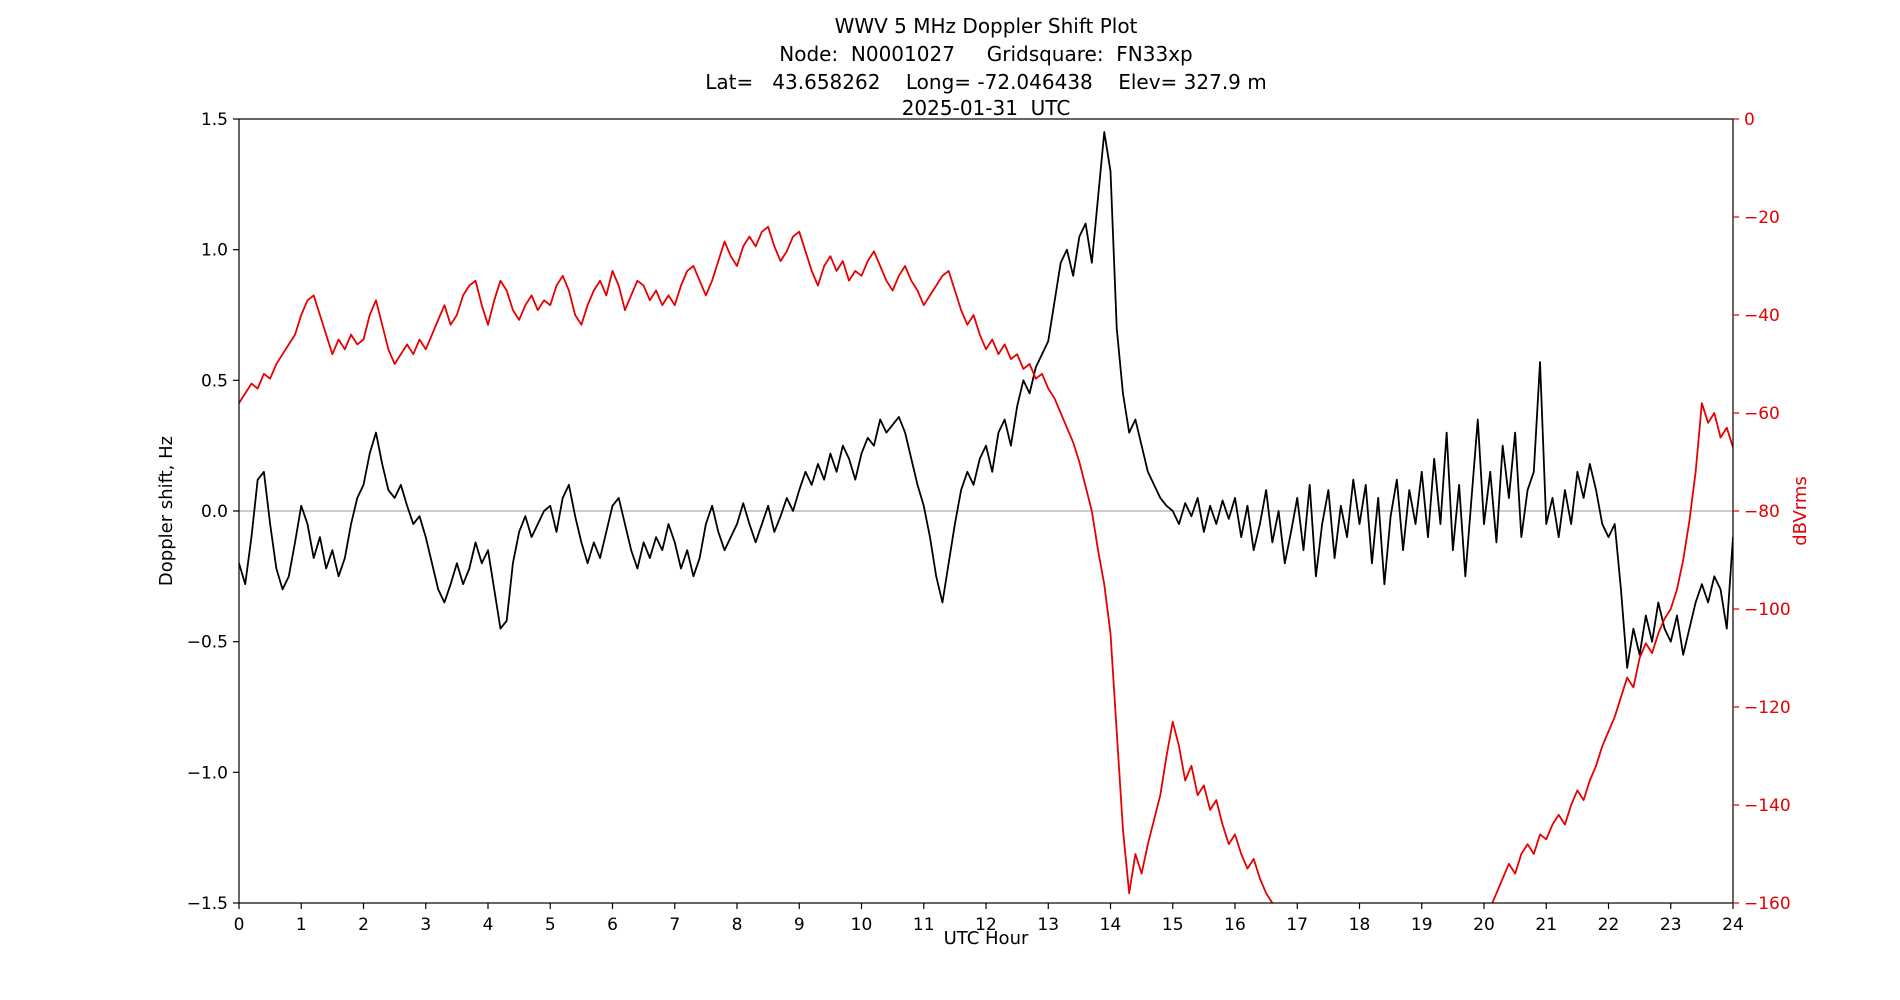 The width and height of the screenshot is (1900, 1000). I want to click on x-tick-label: 12, so click(986, 925).